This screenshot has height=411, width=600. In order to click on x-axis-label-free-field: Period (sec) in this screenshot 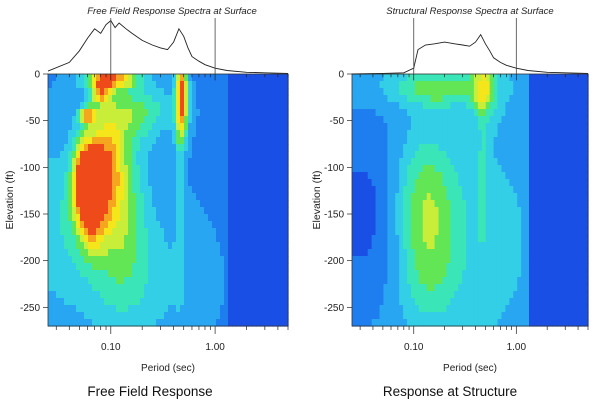, I will do `click(168, 368)`.